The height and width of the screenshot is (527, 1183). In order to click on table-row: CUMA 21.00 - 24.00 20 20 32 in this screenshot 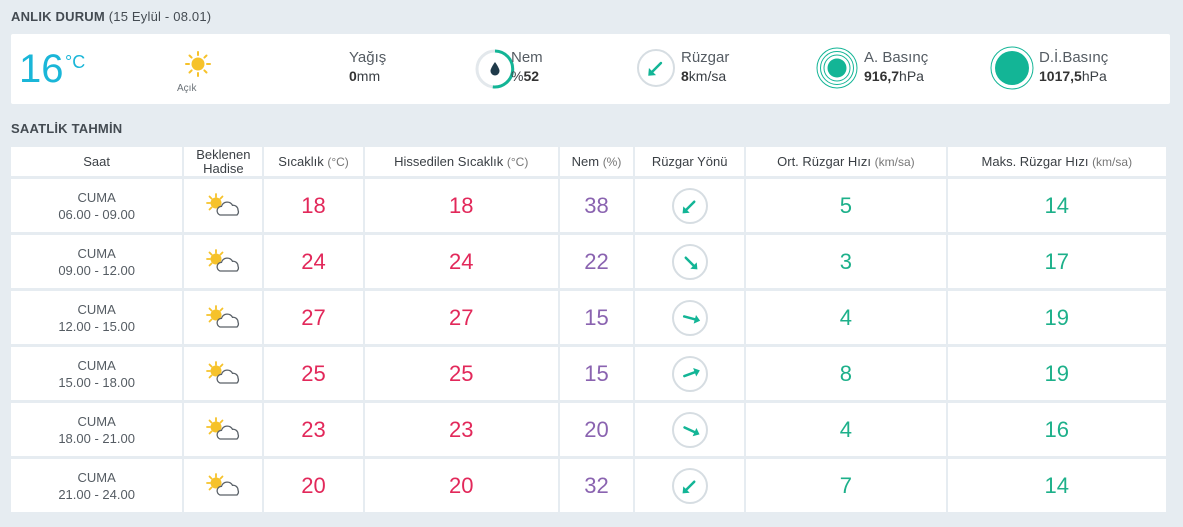, I will do `click(588, 485)`.